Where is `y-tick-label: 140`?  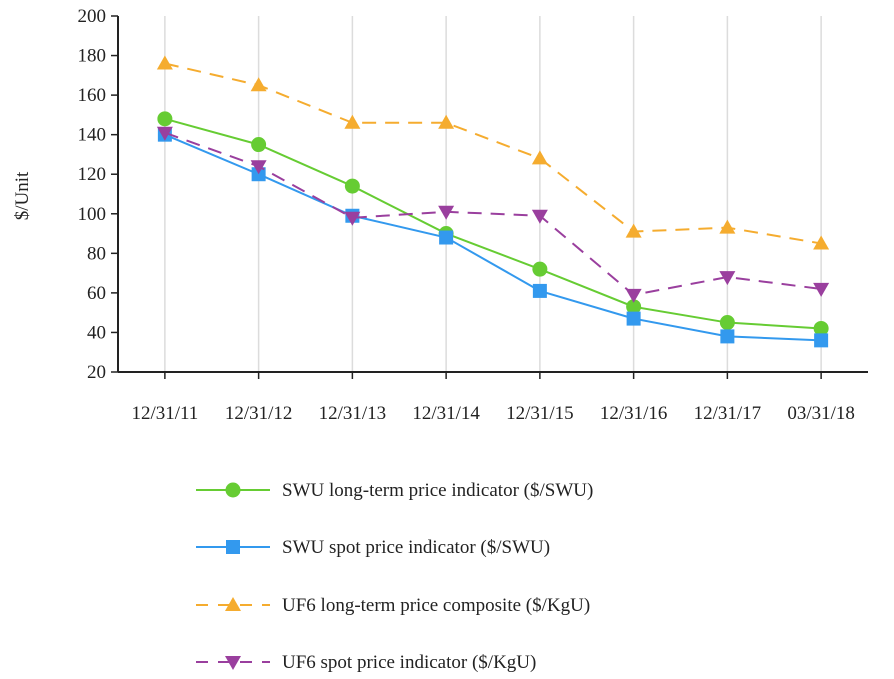
y-tick-label: 140 is located at coordinates (92, 135).